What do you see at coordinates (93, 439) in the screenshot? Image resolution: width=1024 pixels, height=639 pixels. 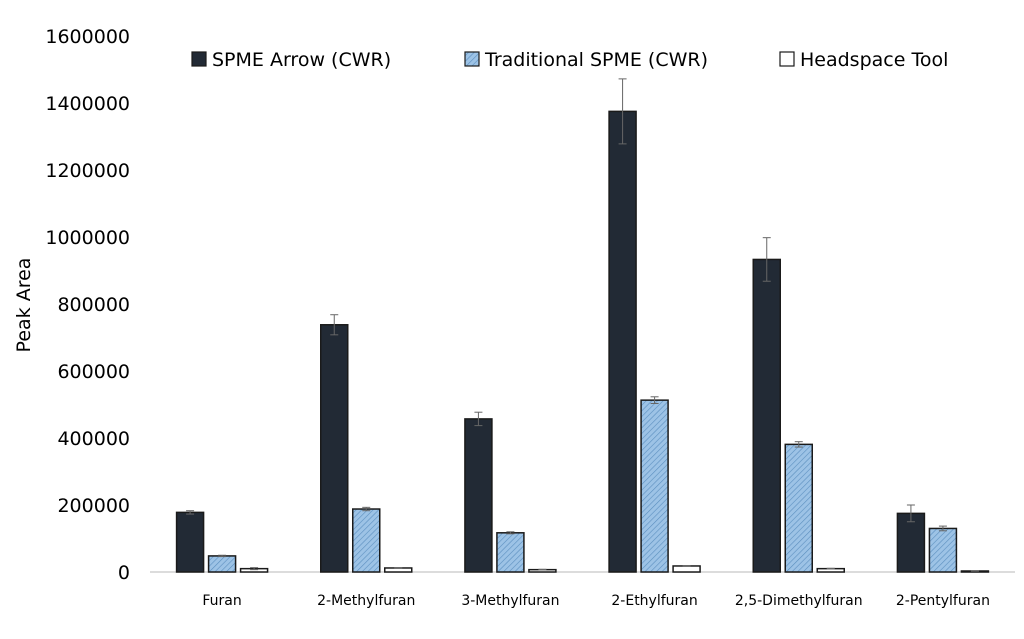 I see `y-tick-label: 400000` at bounding box center [93, 439].